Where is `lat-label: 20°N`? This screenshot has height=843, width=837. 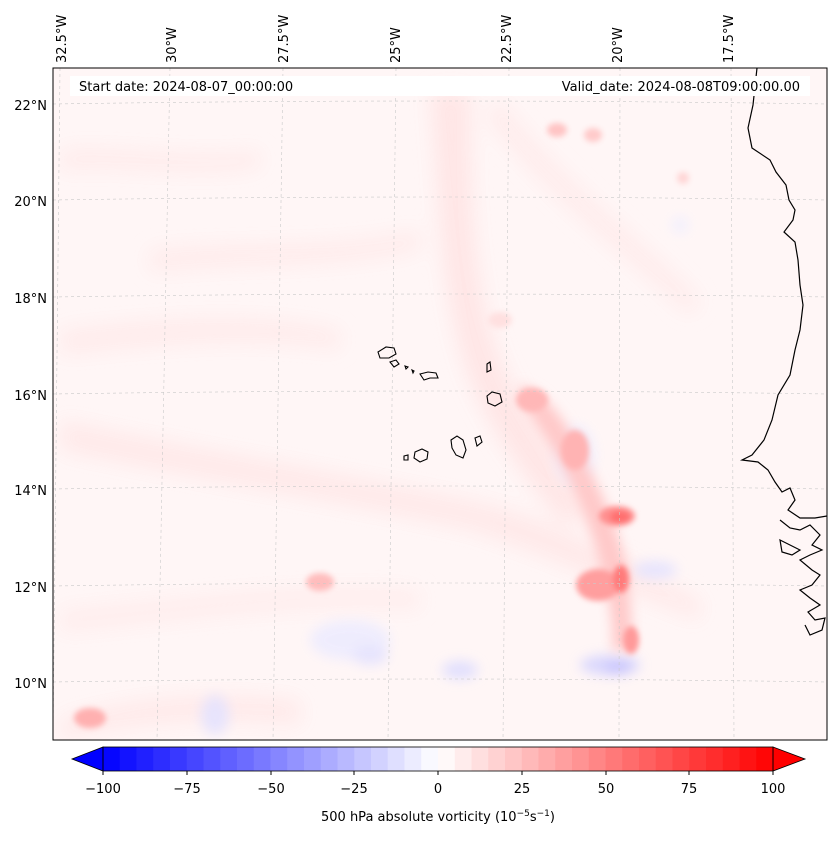
lat-label: 20°N is located at coordinates (30, 202).